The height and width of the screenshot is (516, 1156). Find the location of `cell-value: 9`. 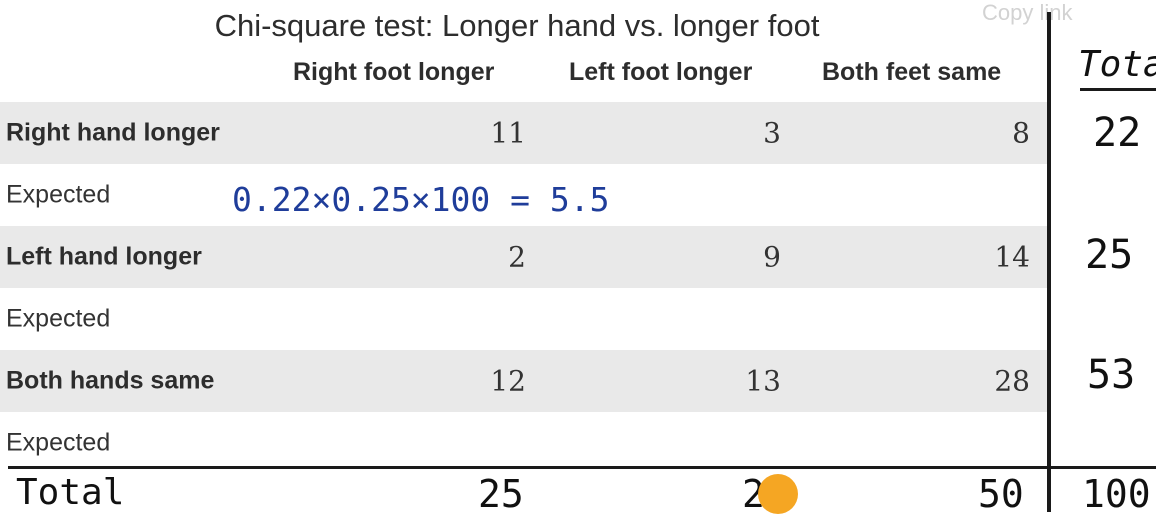

cell-value: 9 is located at coordinates (772, 257).